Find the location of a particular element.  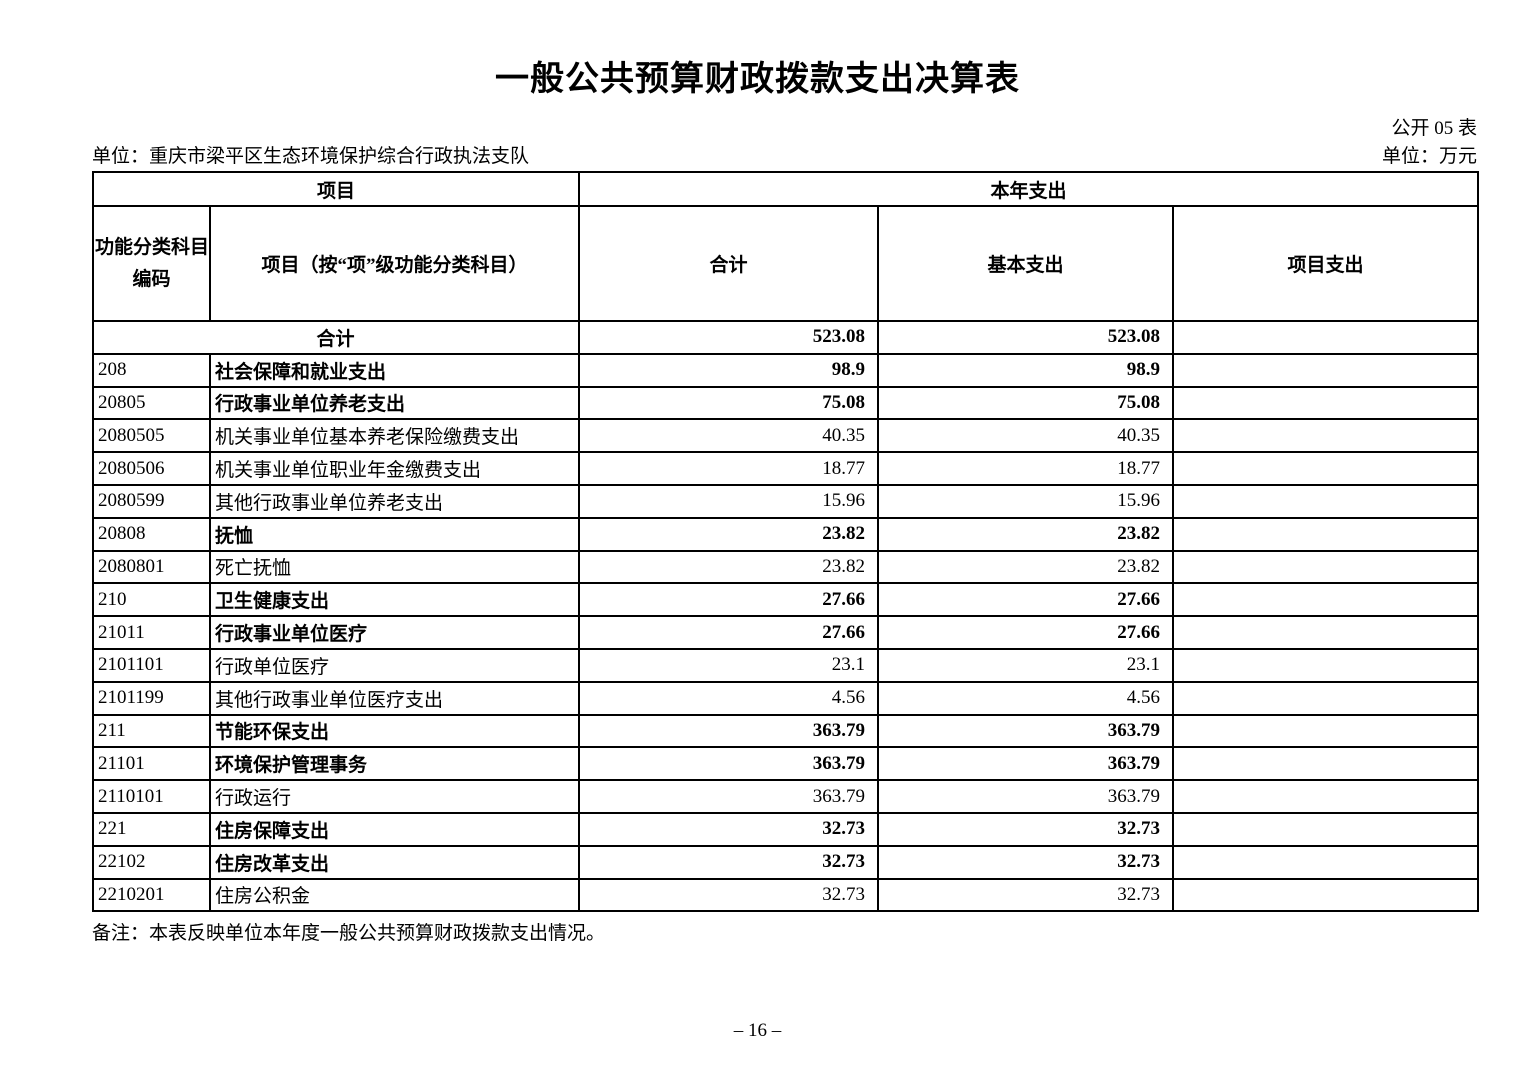

meta-row: 单位：重庆市梁平区生态环境保护综合行政执法支队 单位：万元 is located at coordinates (784, 157).